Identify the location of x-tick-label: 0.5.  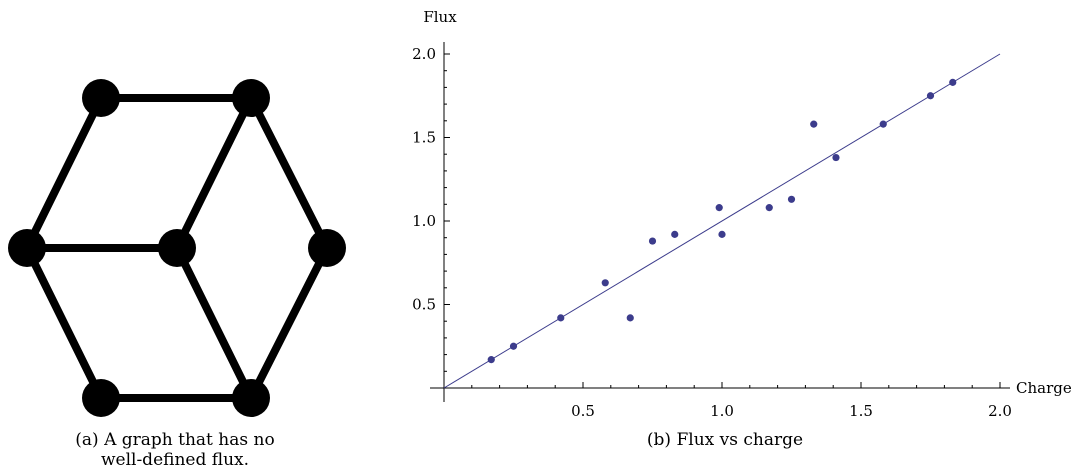
(583, 411).